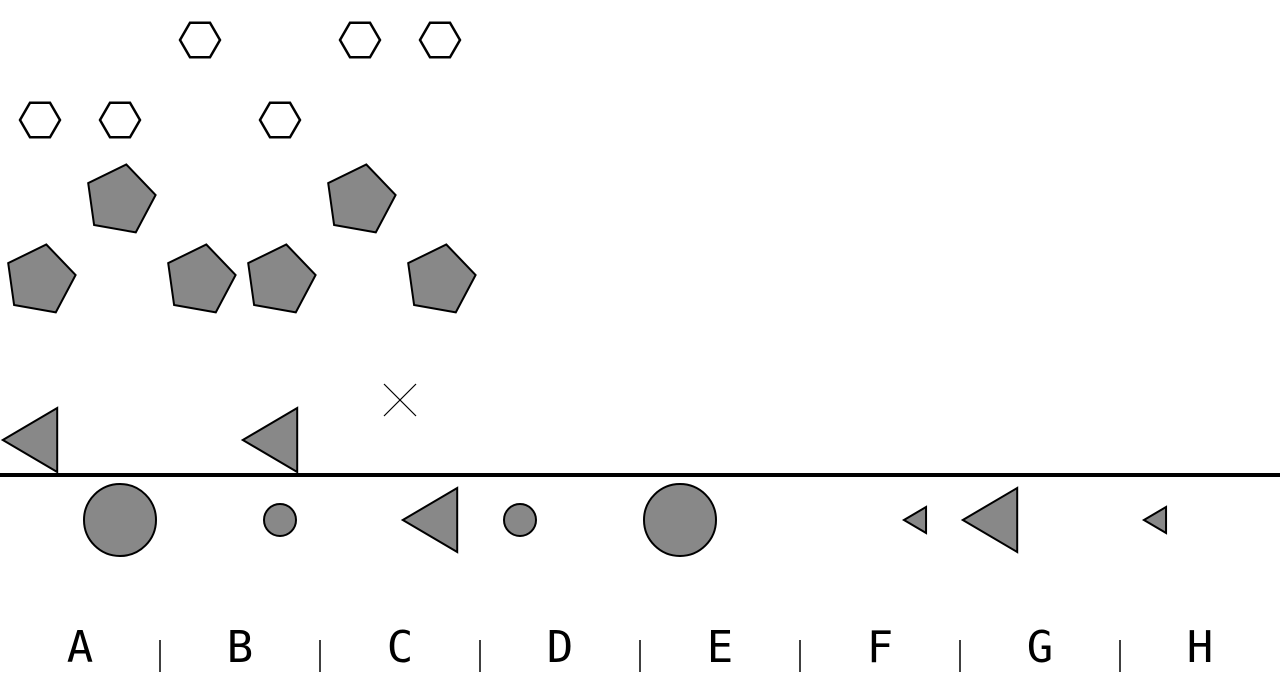  What do you see at coordinates (1200, 647) in the screenshot?
I see `column-label-h: H` at bounding box center [1200, 647].